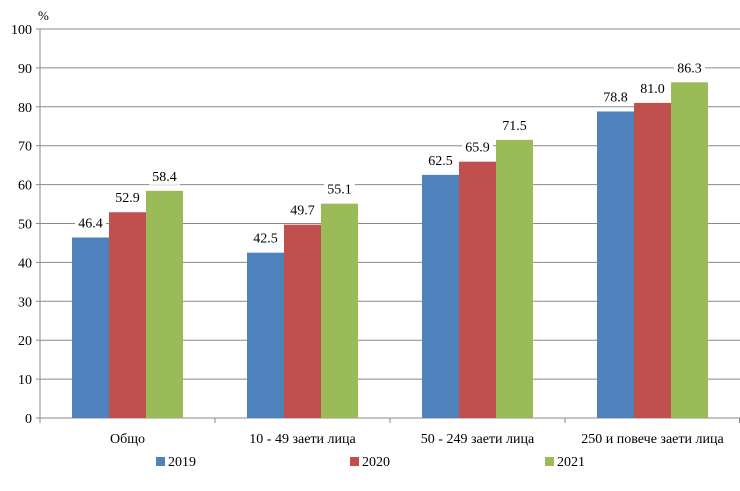  I want to click on data-label: 71.5, so click(514, 126).